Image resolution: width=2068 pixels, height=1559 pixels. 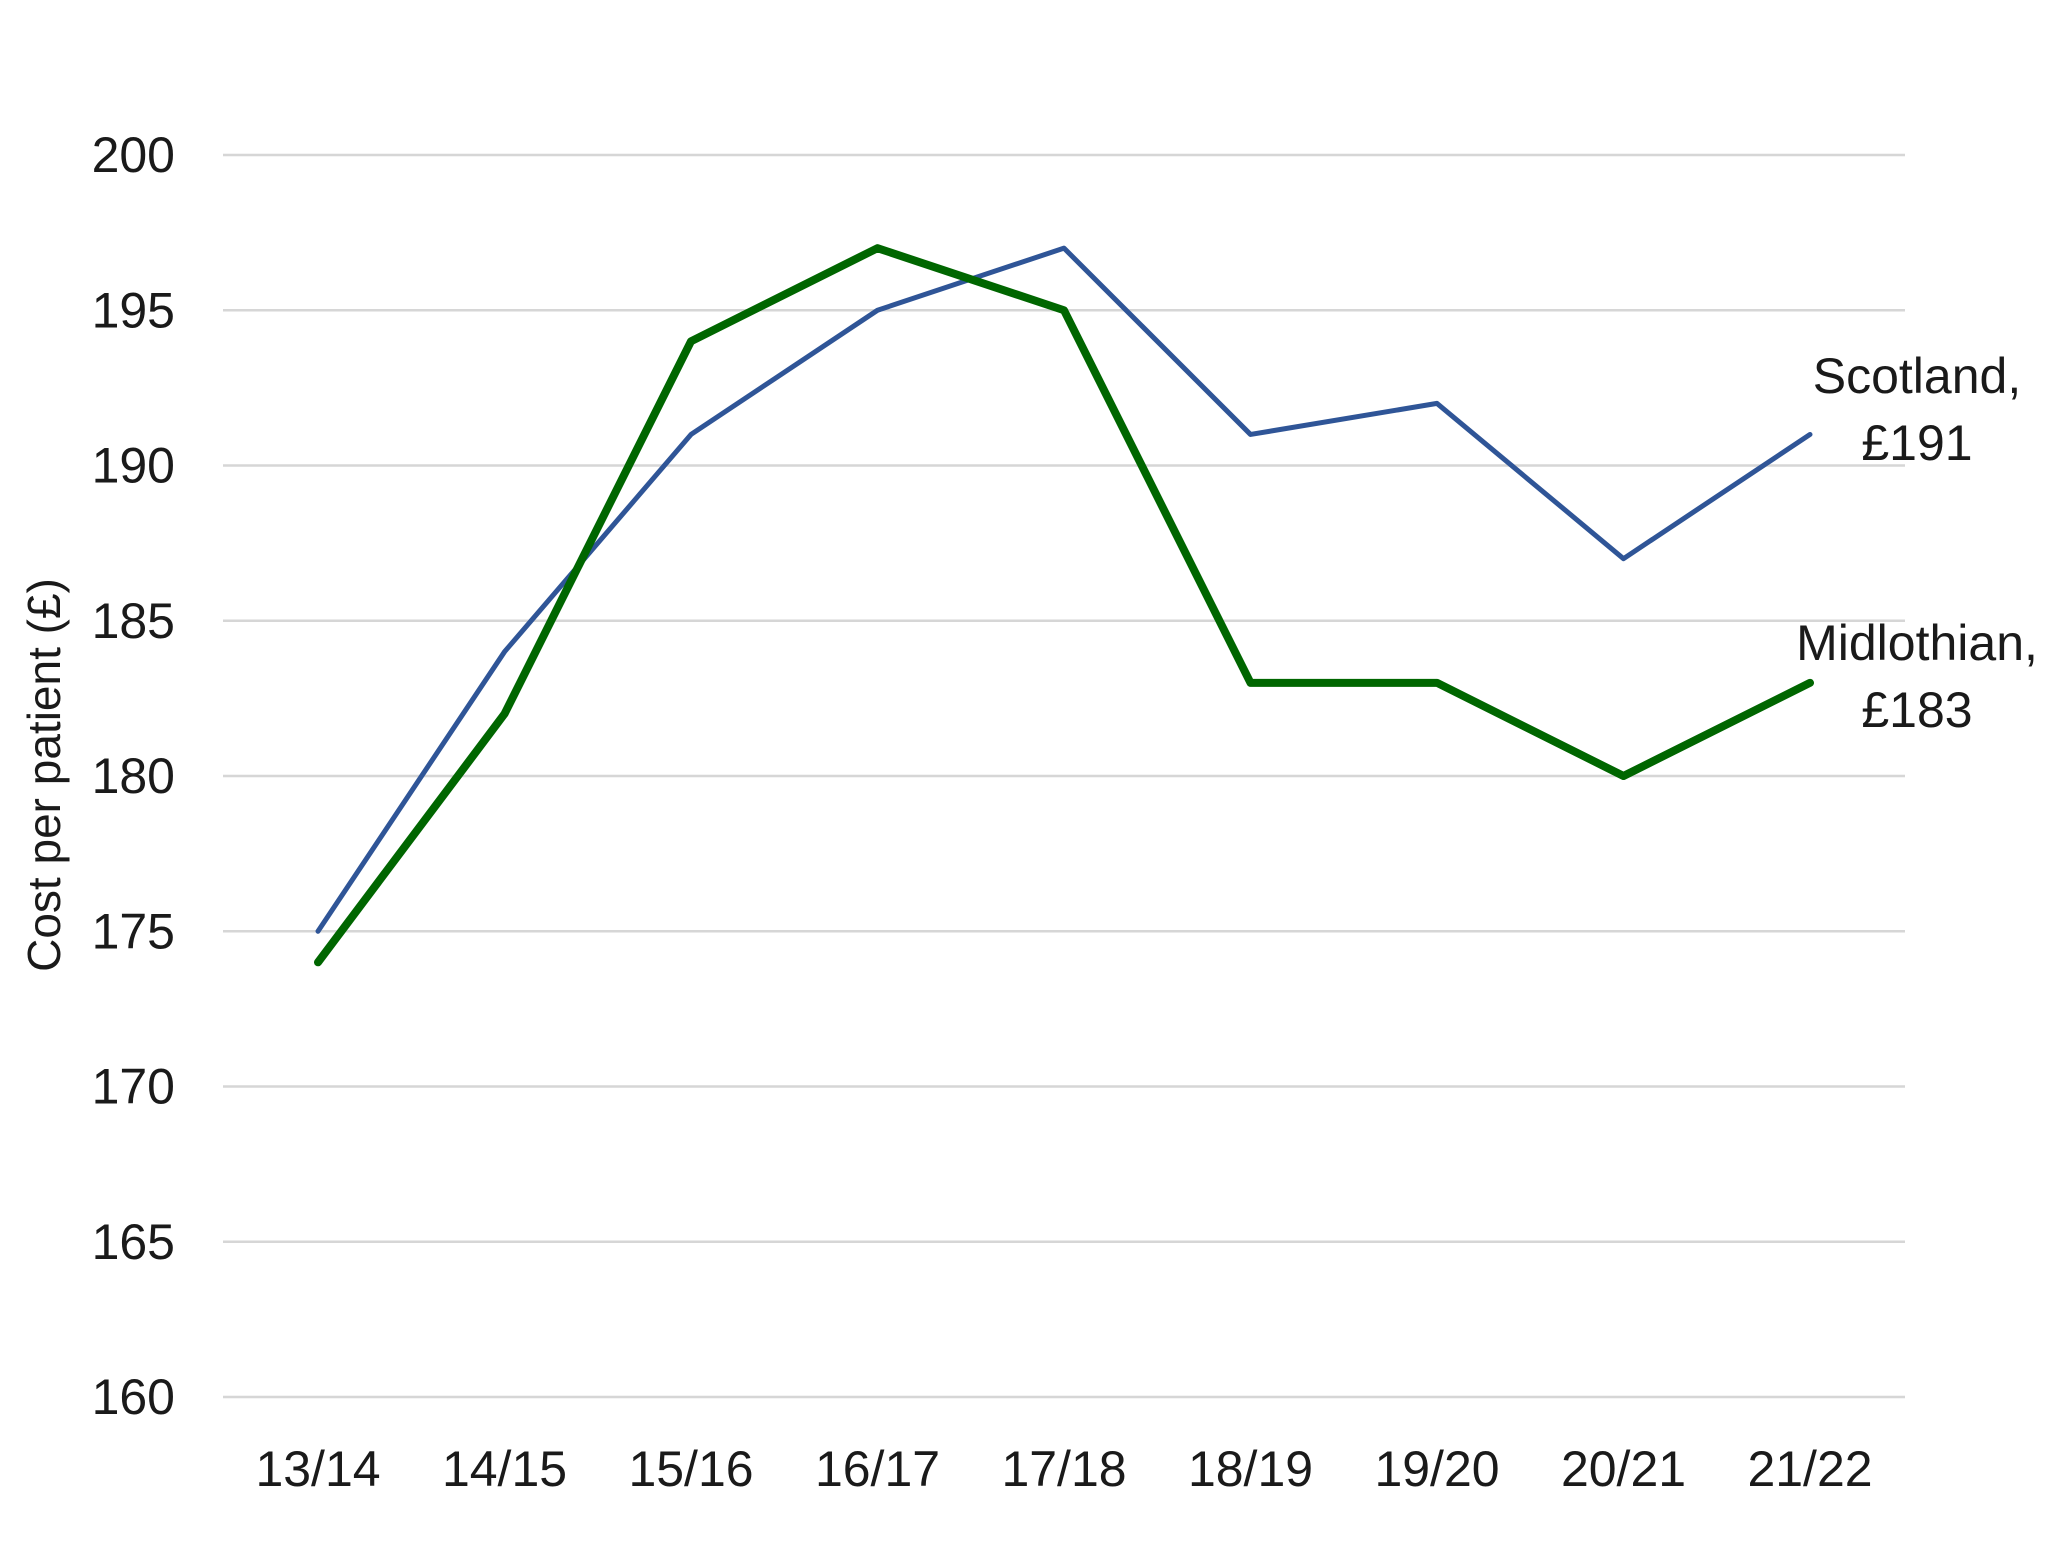 What do you see at coordinates (1917, 543) in the screenshot?
I see `end-annotations: Scotland, £191 Midlothian, £183` at bounding box center [1917, 543].